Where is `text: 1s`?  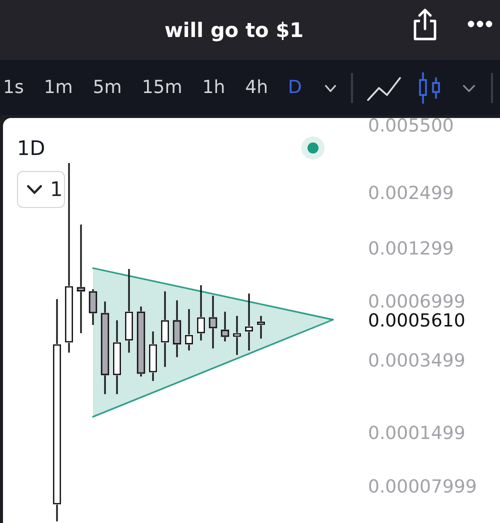 text: 1s is located at coordinates (13, 87).